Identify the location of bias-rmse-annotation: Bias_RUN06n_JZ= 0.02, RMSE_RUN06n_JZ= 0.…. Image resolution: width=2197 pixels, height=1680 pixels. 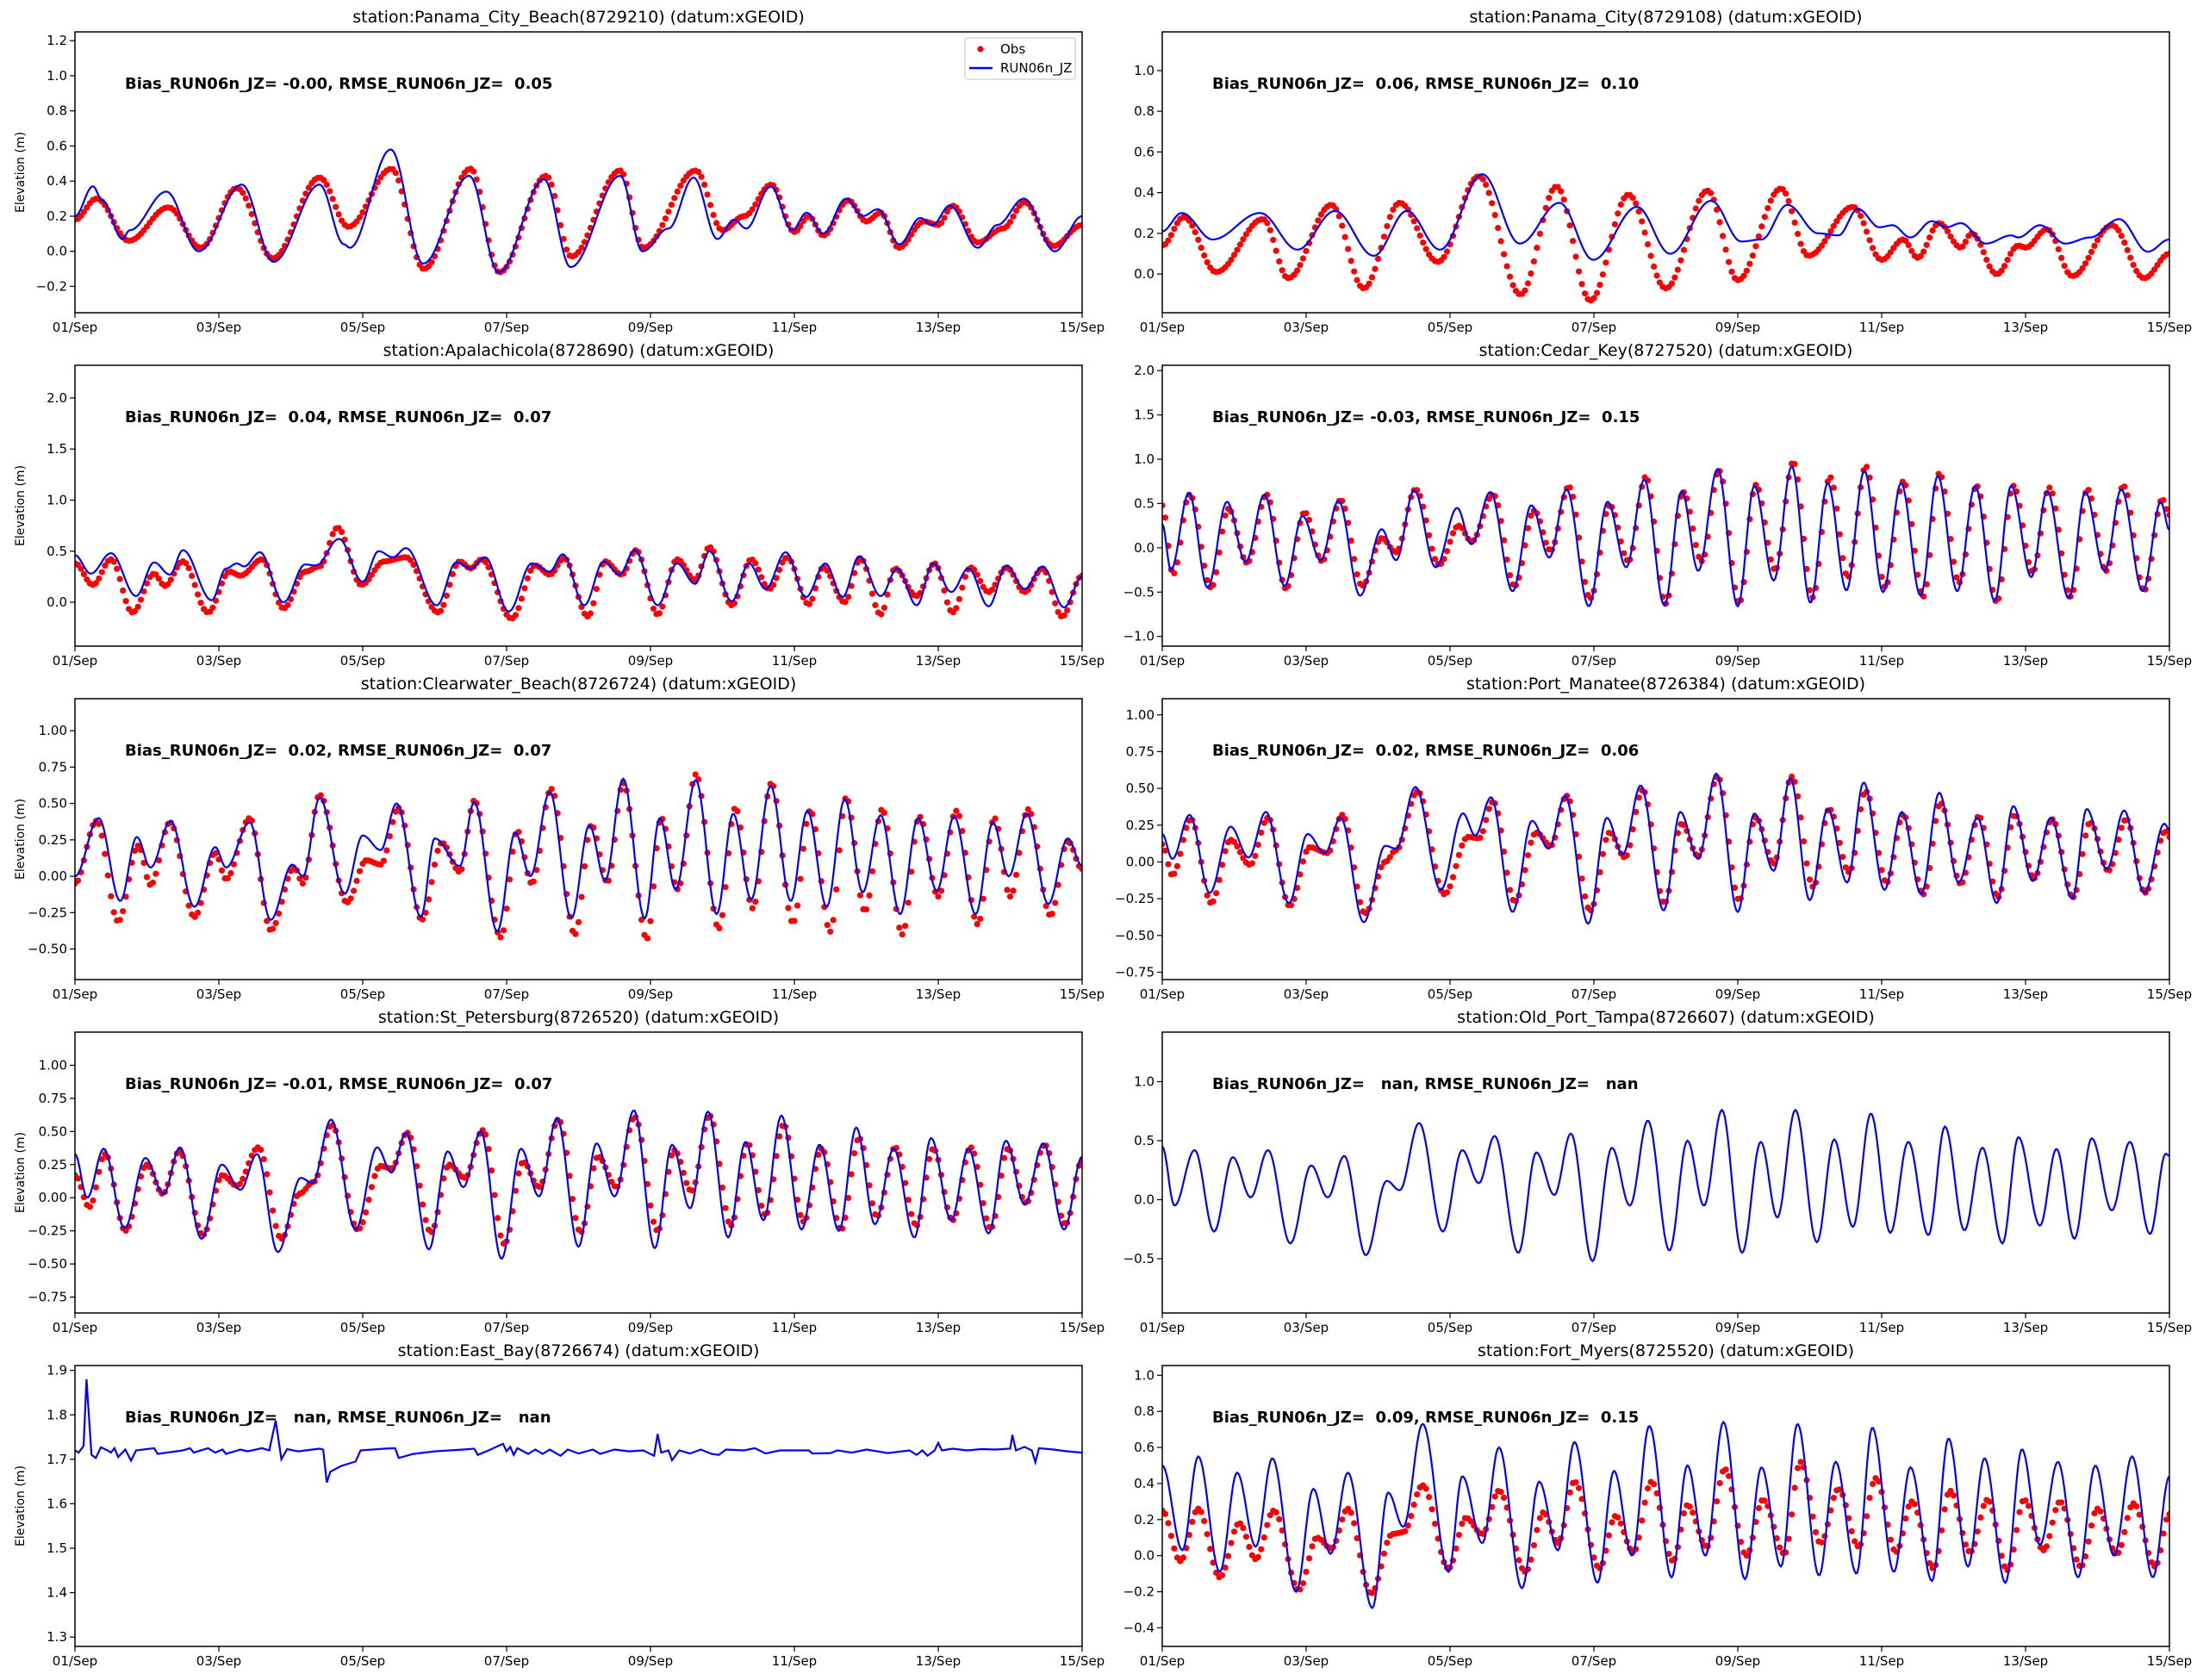
(1425, 751).